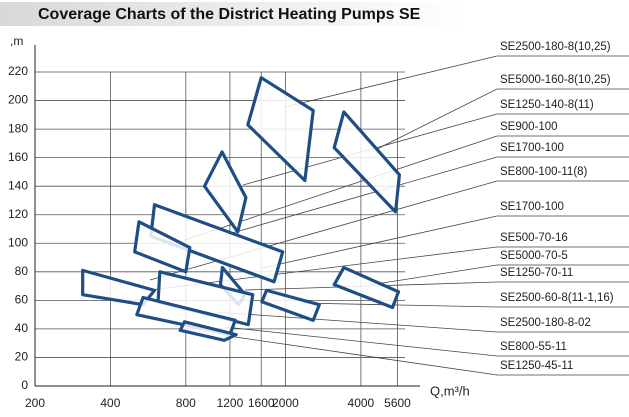 The width and height of the screenshot is (629, 417). What do you see at coordinates (285, 403) in the screenshot?
I see `x-tick-label: 2000` at bounding box center [285, 403].